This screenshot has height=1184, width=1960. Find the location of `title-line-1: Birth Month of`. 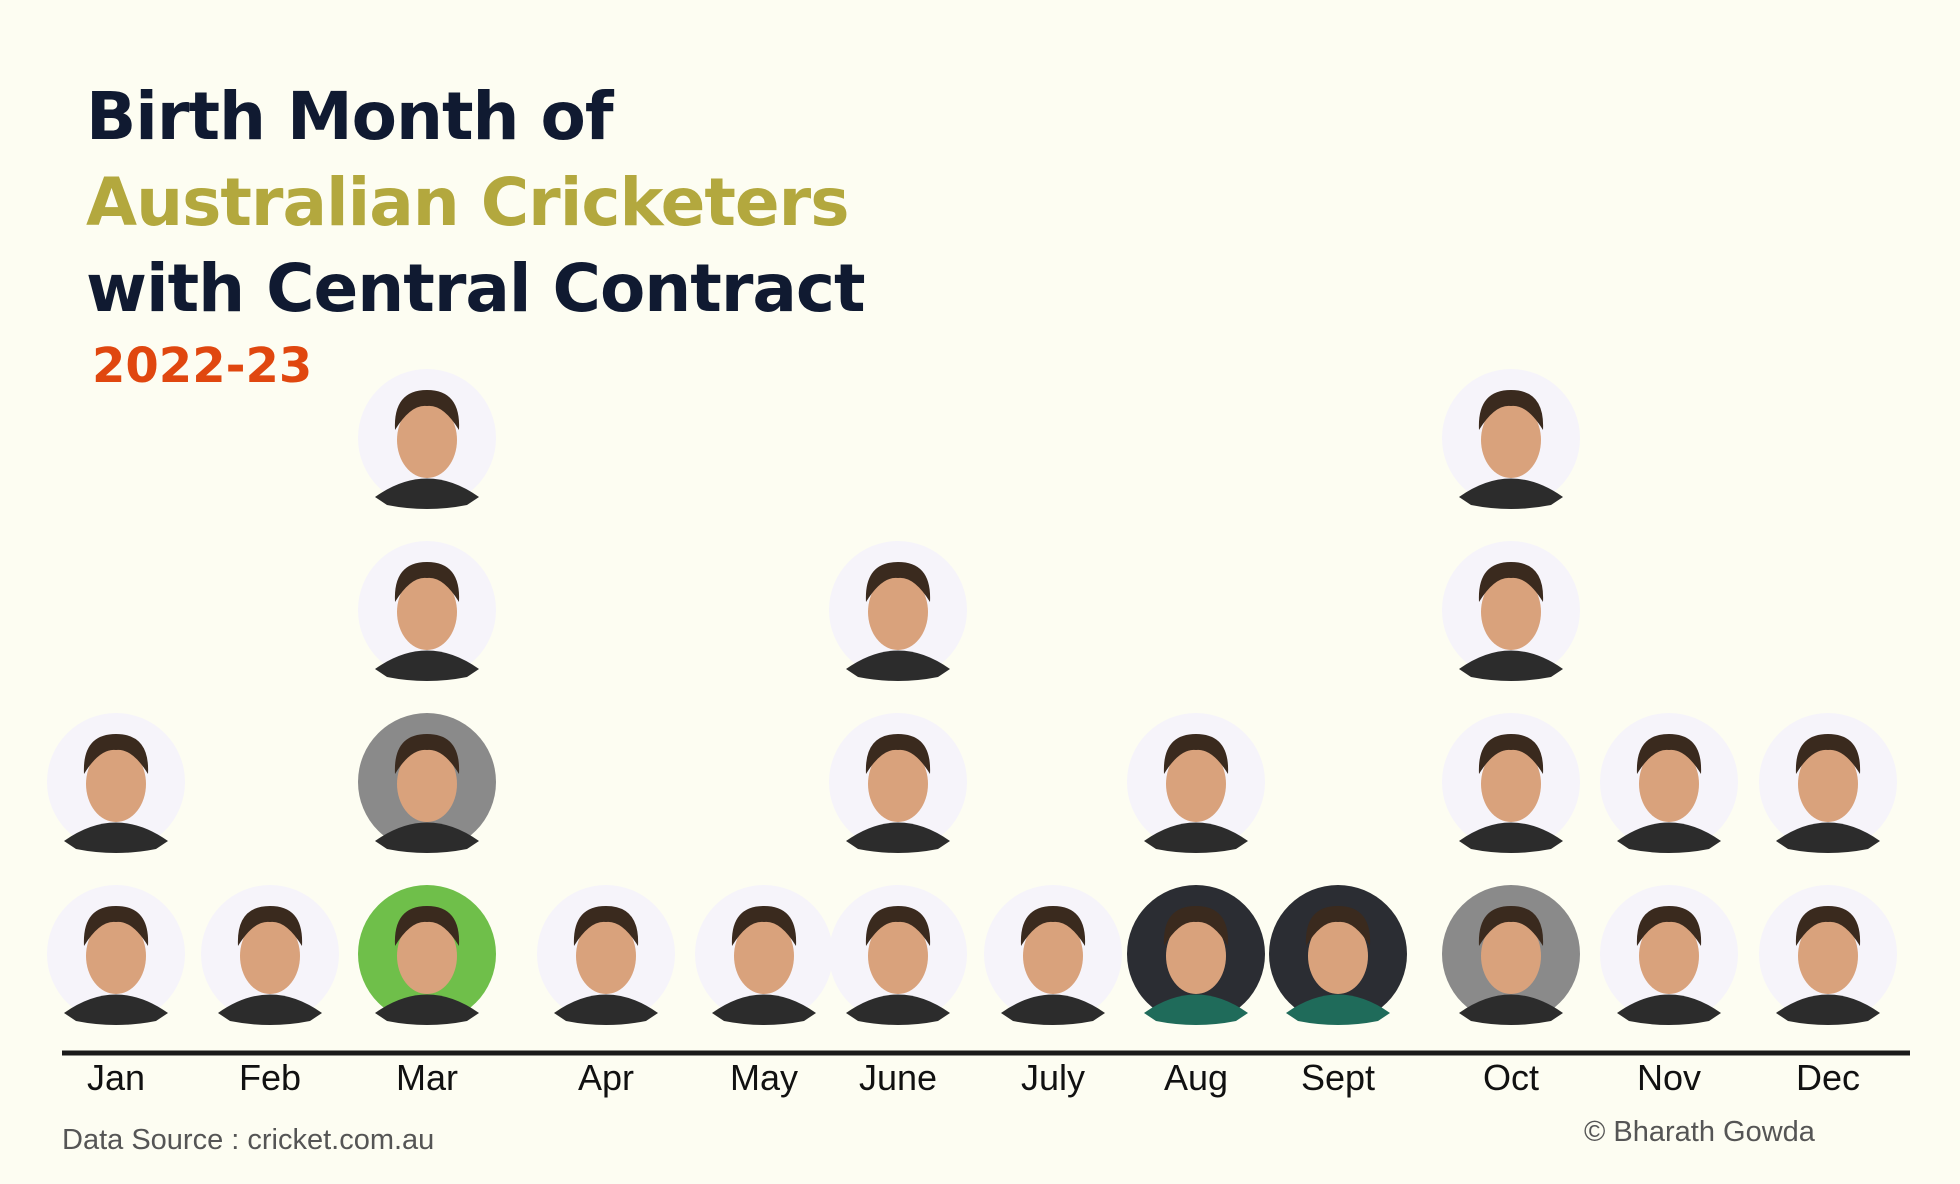

title-line-1: Birth Month of is located at coordinates (350, 116).